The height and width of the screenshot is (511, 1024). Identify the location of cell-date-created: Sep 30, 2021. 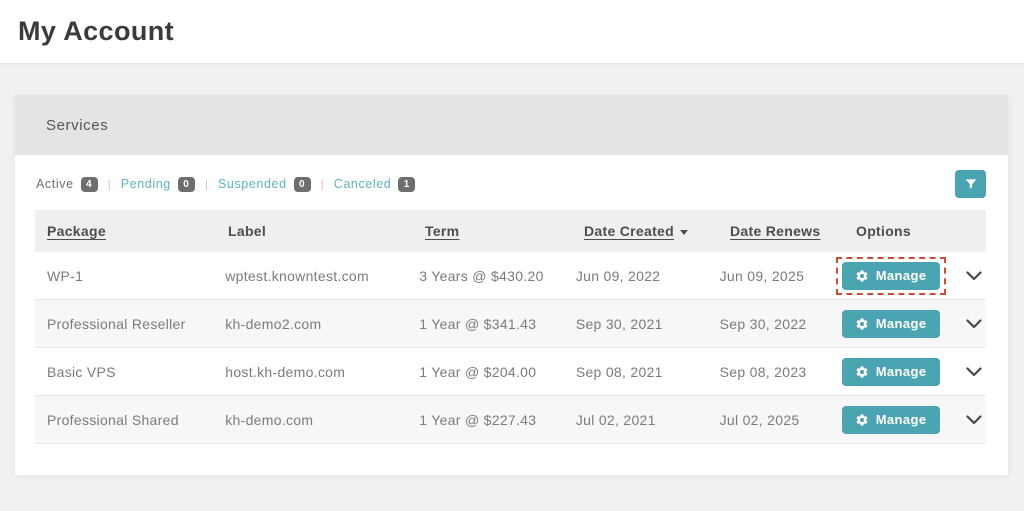
(619, 323).